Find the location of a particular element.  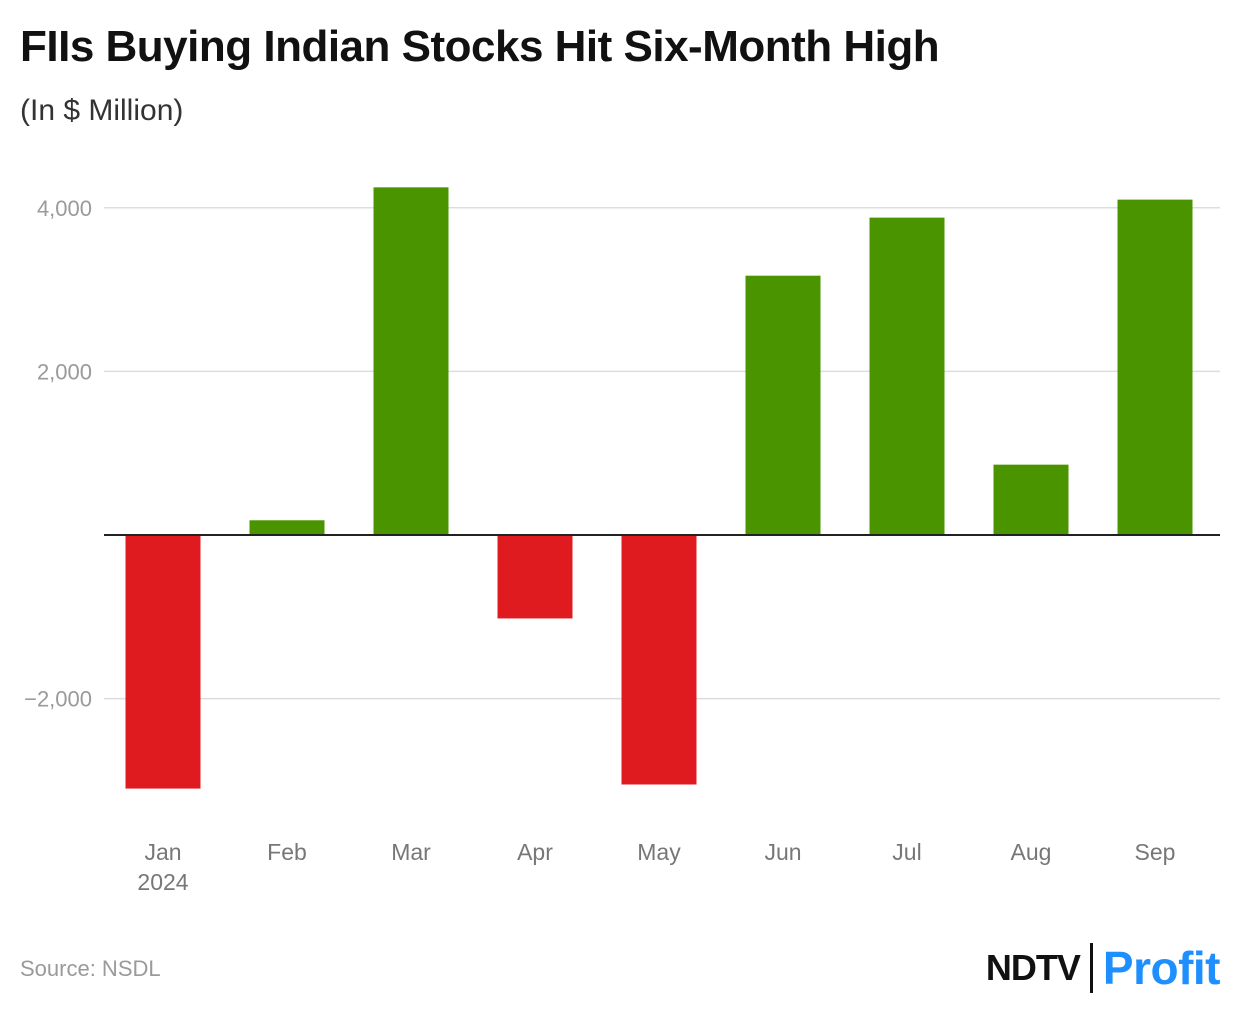

x-tick-label: Apr is located at coordinates (535, 852).